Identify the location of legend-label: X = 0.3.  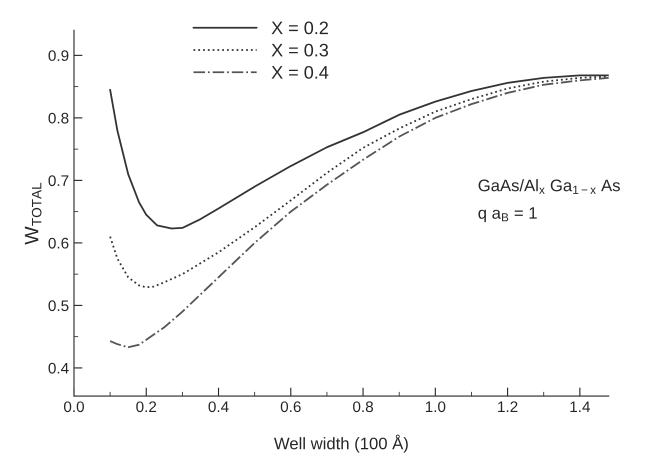
(300, 50).